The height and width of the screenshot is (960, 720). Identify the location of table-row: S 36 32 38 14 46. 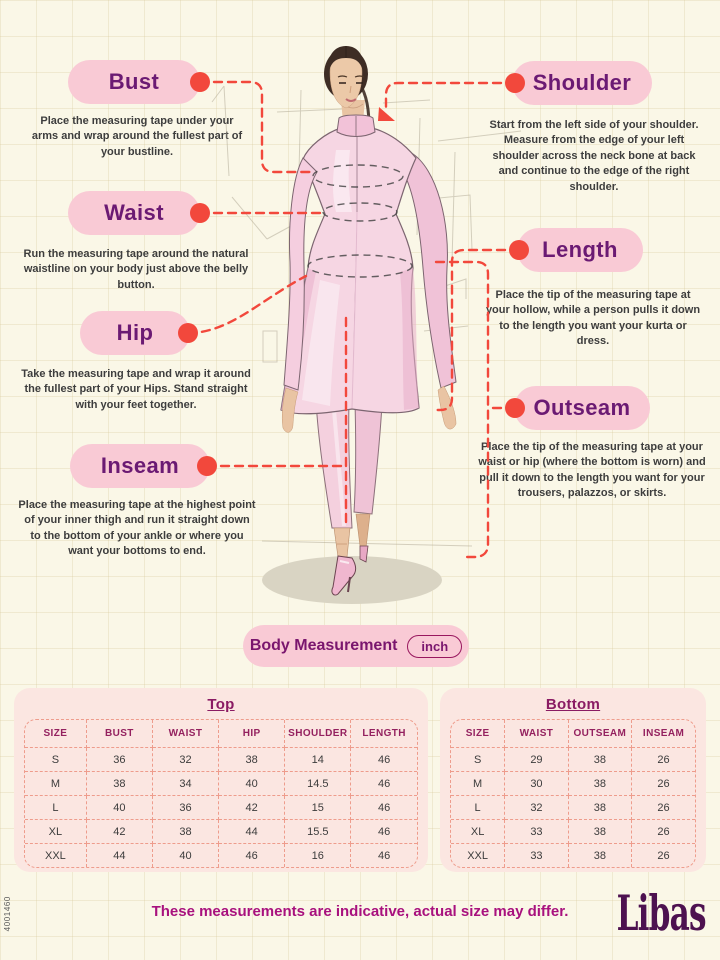
(221, 759).